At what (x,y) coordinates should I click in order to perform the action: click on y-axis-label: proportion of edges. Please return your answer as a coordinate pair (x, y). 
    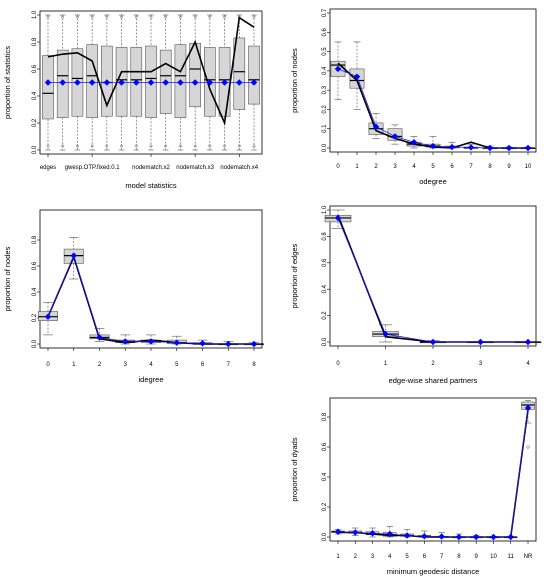
    Looking at the image, I should click on (294, 275).